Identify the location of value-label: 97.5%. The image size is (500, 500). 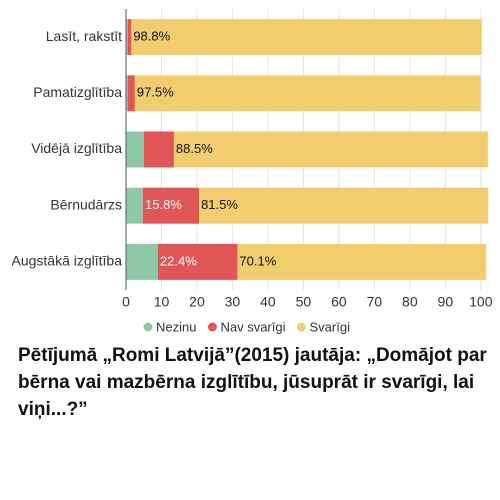
(155, 92).